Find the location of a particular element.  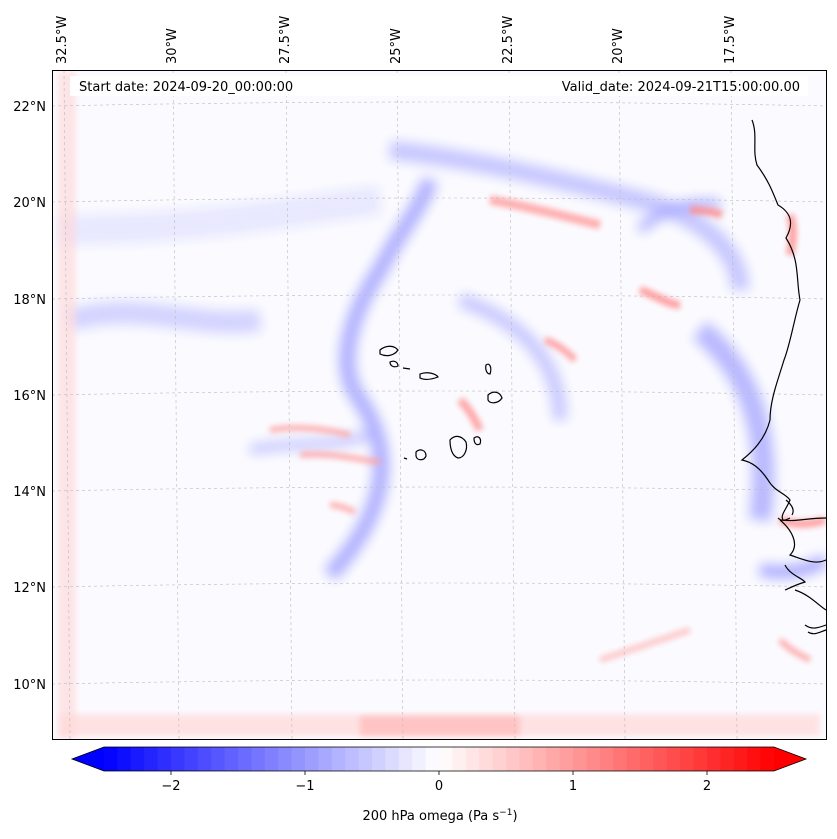

colorbar-segments is located at coordinates (439, 759).